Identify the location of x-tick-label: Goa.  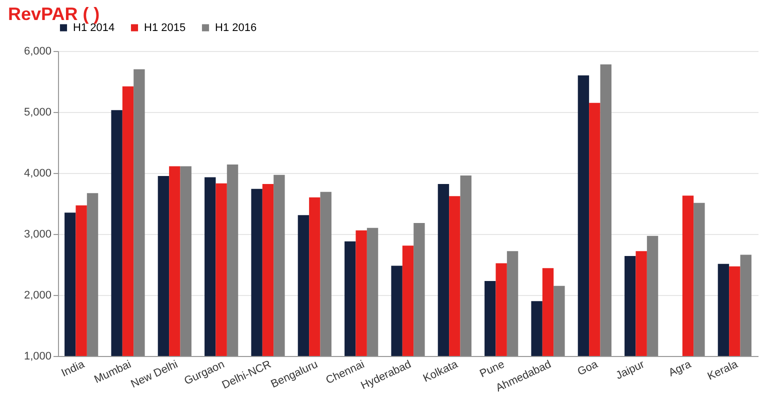
(588, 368).